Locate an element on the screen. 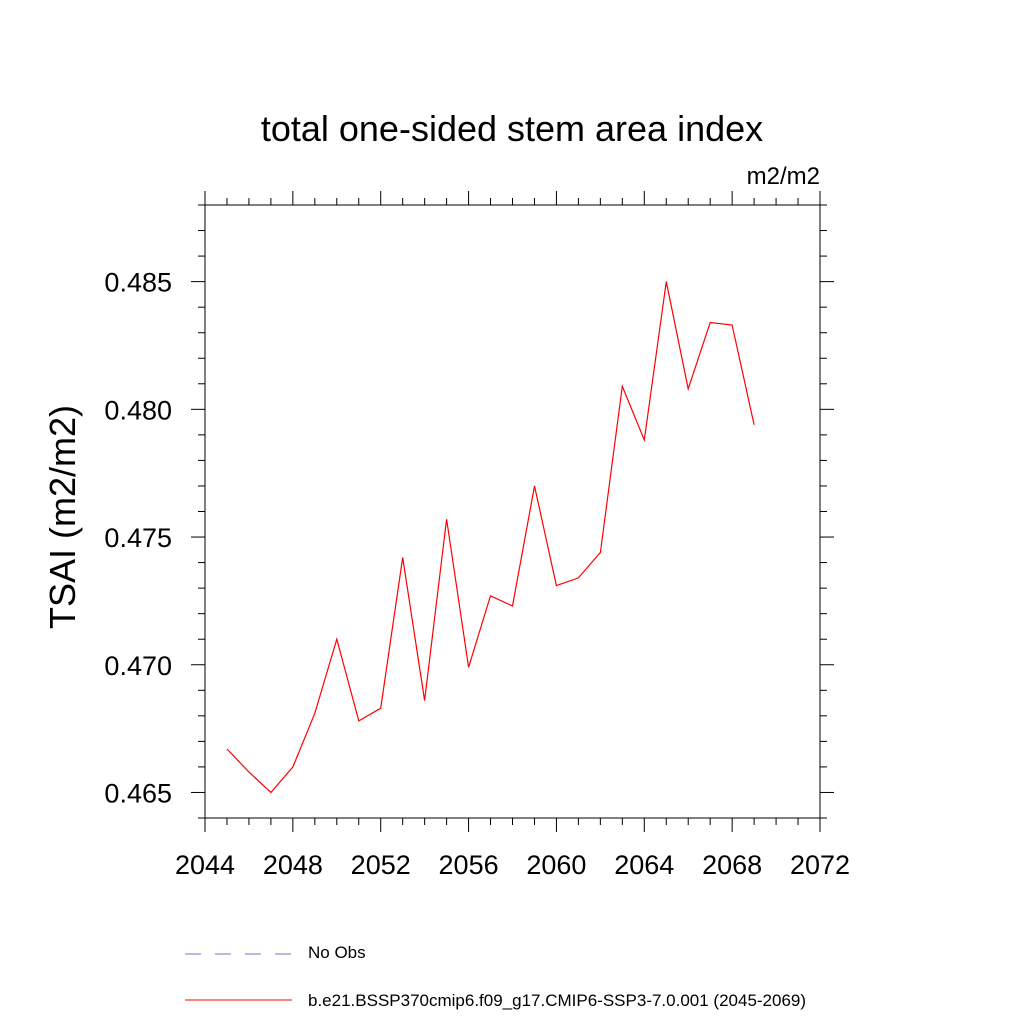 This screenshot has width=1024, height=1024. units-label: m2/m2 is located at coordinates (783, 176).